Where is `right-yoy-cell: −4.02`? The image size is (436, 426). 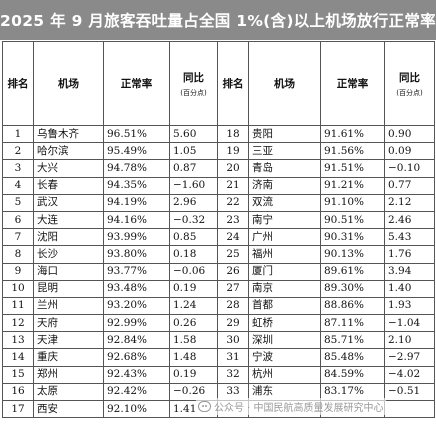 right-yoy-cell: −4.02 is located at coordinates (409, 374).